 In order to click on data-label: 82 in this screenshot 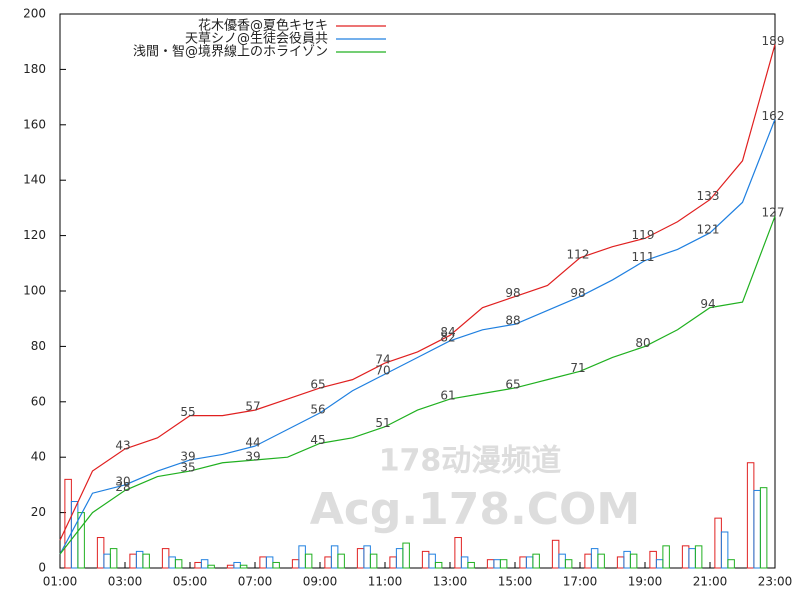, I will do `click(447, 337)`.